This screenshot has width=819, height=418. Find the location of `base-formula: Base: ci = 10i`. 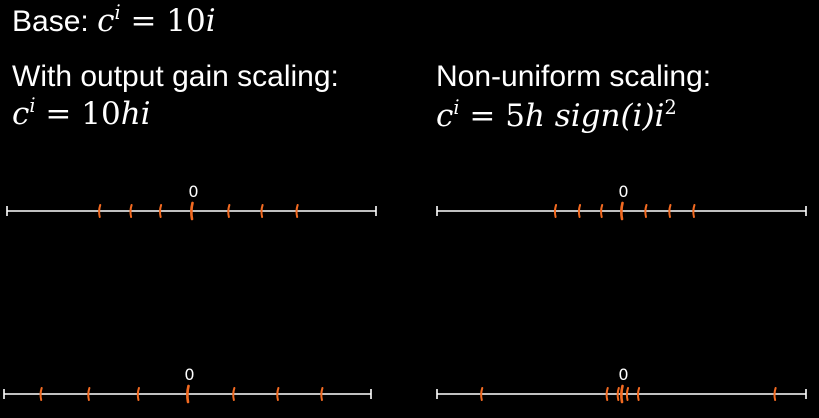

base-formula: Base: ci = 10i is located at coordinates (114, 20).